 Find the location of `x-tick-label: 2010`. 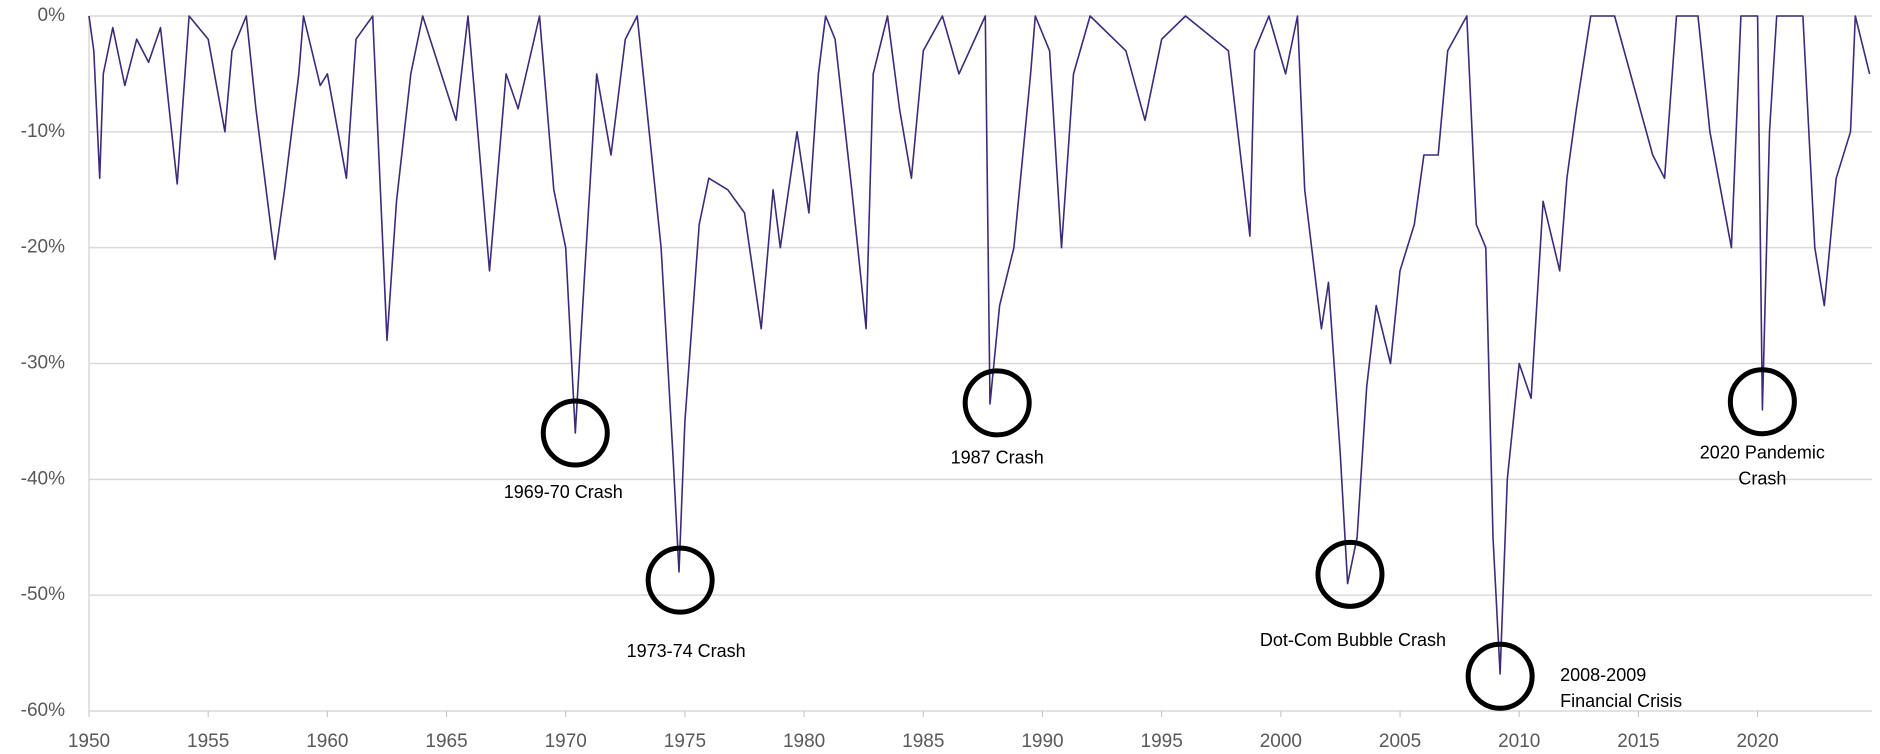

x-tick-label: 2010 is located at coordinates (1519, 741).